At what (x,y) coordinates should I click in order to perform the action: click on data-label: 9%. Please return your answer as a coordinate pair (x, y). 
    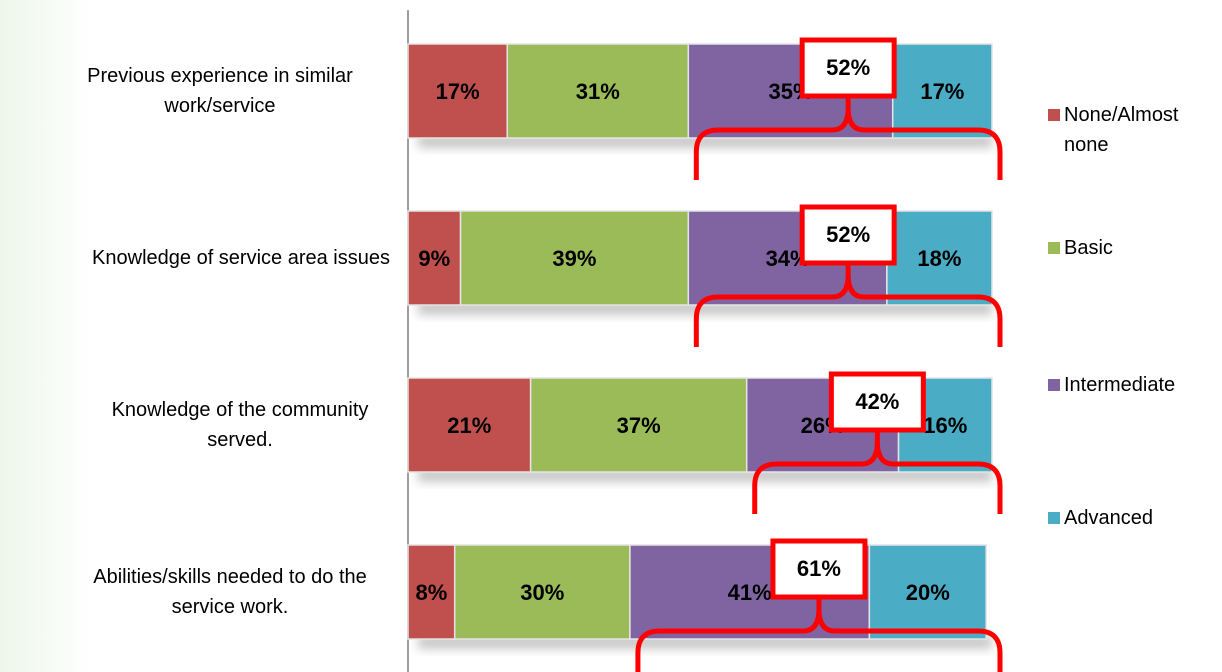
    Looking at the image, I should click on (434, 258).